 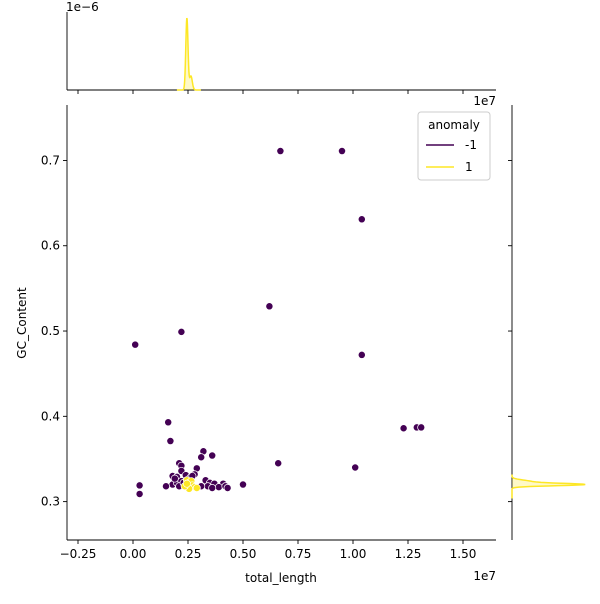 I want to click on y-tick-label: 0.6, so click(x=50, y=246).